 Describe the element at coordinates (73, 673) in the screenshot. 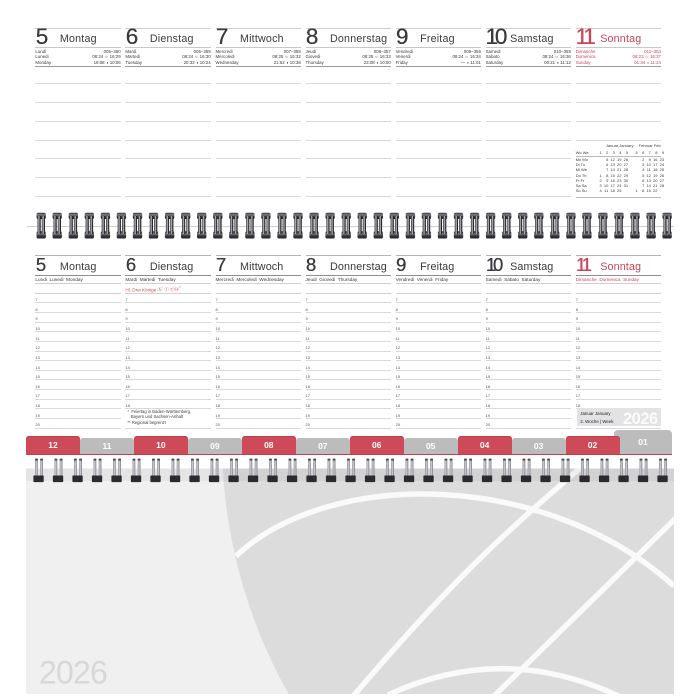

I see `svg-text: 2026` at that location.